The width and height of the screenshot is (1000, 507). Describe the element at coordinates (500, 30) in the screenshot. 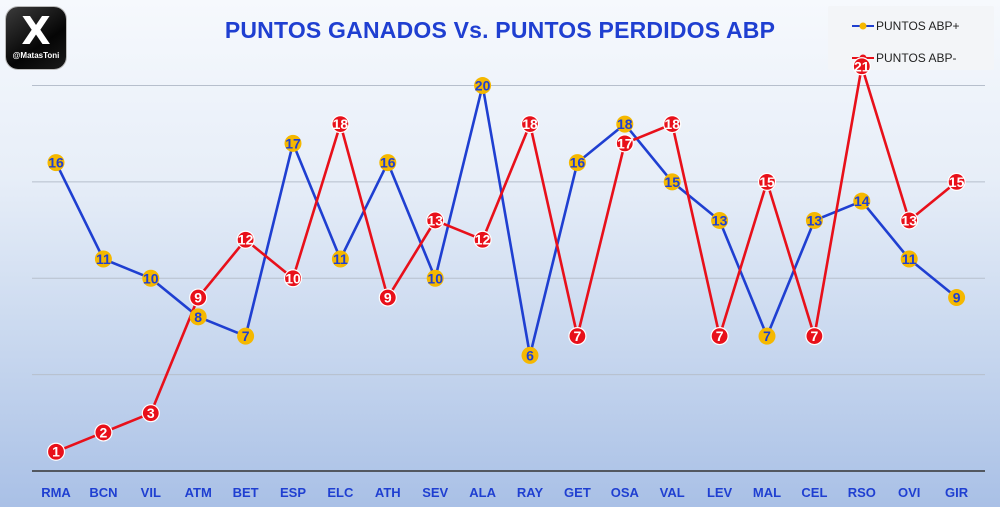

I see `chart-title: PUNTOS GANADOS Vs. PUNTOS PERDIDOS ABP` at that location.